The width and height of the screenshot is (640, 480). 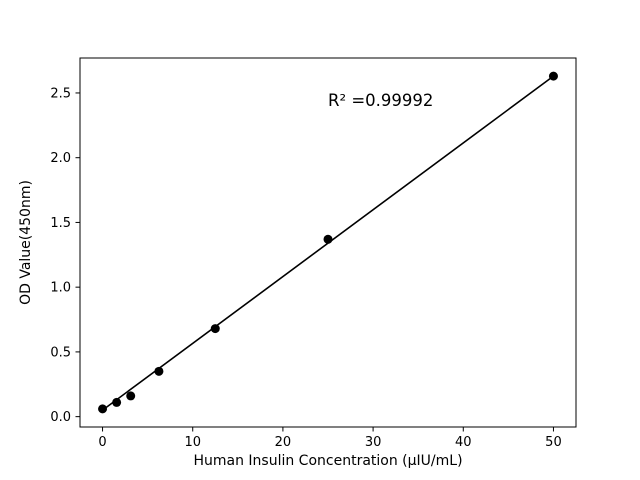 What do you see at coordinates (283, 442) in the screenshot?
I see `x-tick-label: 20` at bounding box center [283, 442].